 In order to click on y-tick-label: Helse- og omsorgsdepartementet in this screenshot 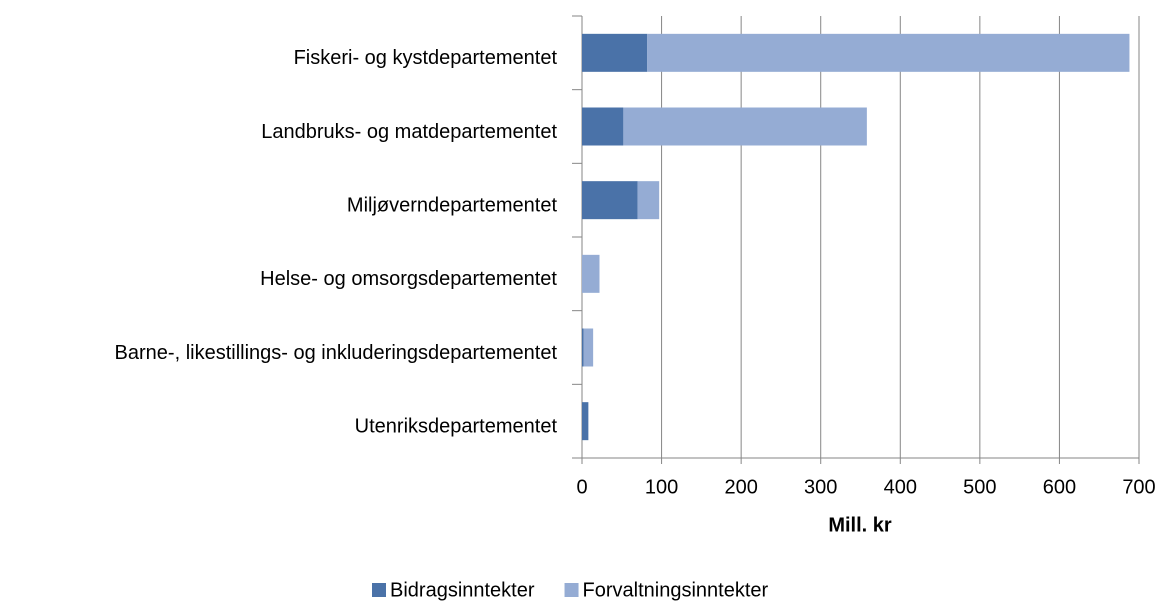, I will do `click(408, 279)`.